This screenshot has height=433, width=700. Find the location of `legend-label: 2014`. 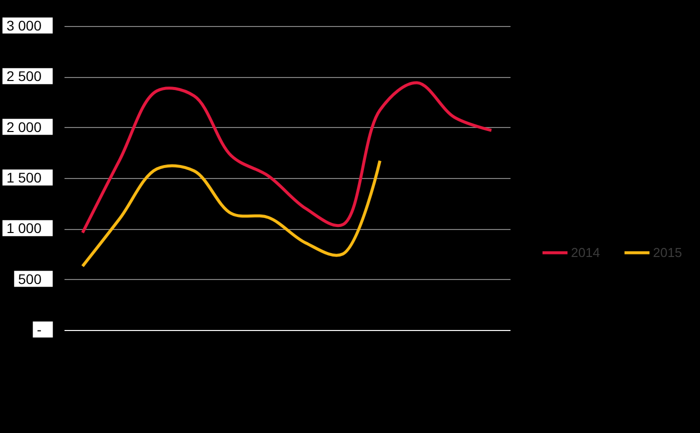

legend-label: 2014 is located at coordinates (585, 252).